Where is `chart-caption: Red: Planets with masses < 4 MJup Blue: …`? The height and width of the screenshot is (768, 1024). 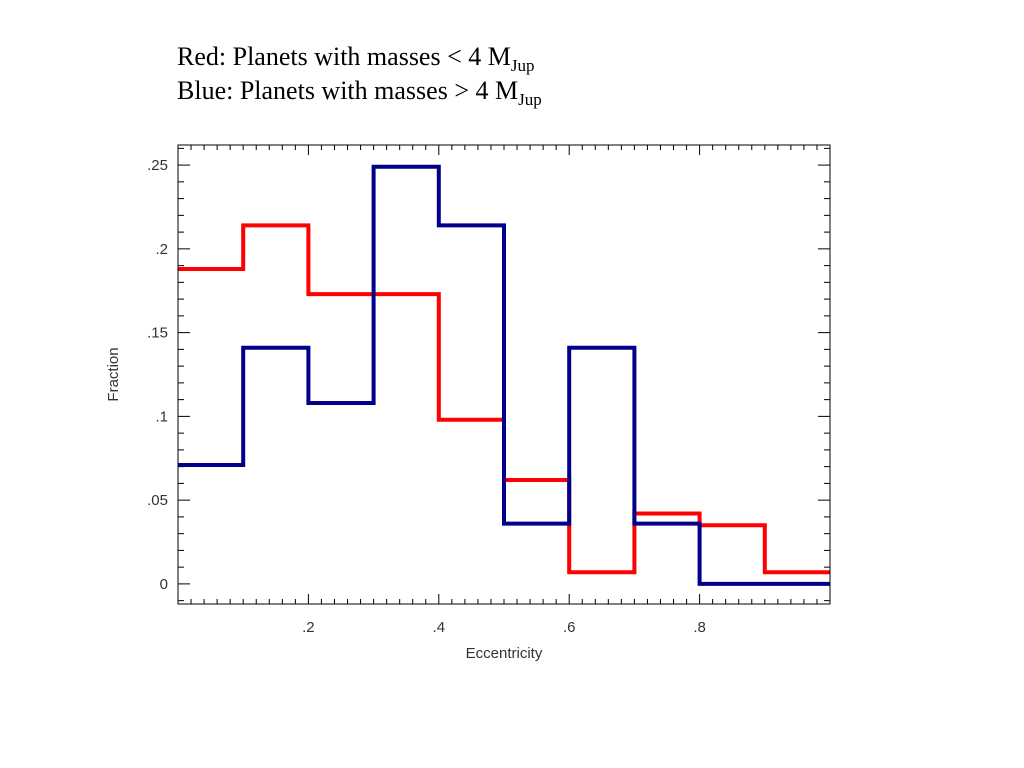
chart-caption: Red: Planets with masses < 4 MJup Blue: … is located at coordinates (359, 74).